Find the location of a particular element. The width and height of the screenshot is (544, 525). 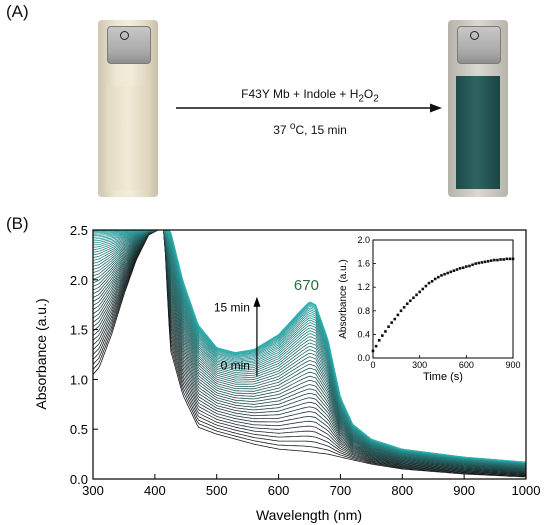

inset-background is located at coordinates (443, 316).